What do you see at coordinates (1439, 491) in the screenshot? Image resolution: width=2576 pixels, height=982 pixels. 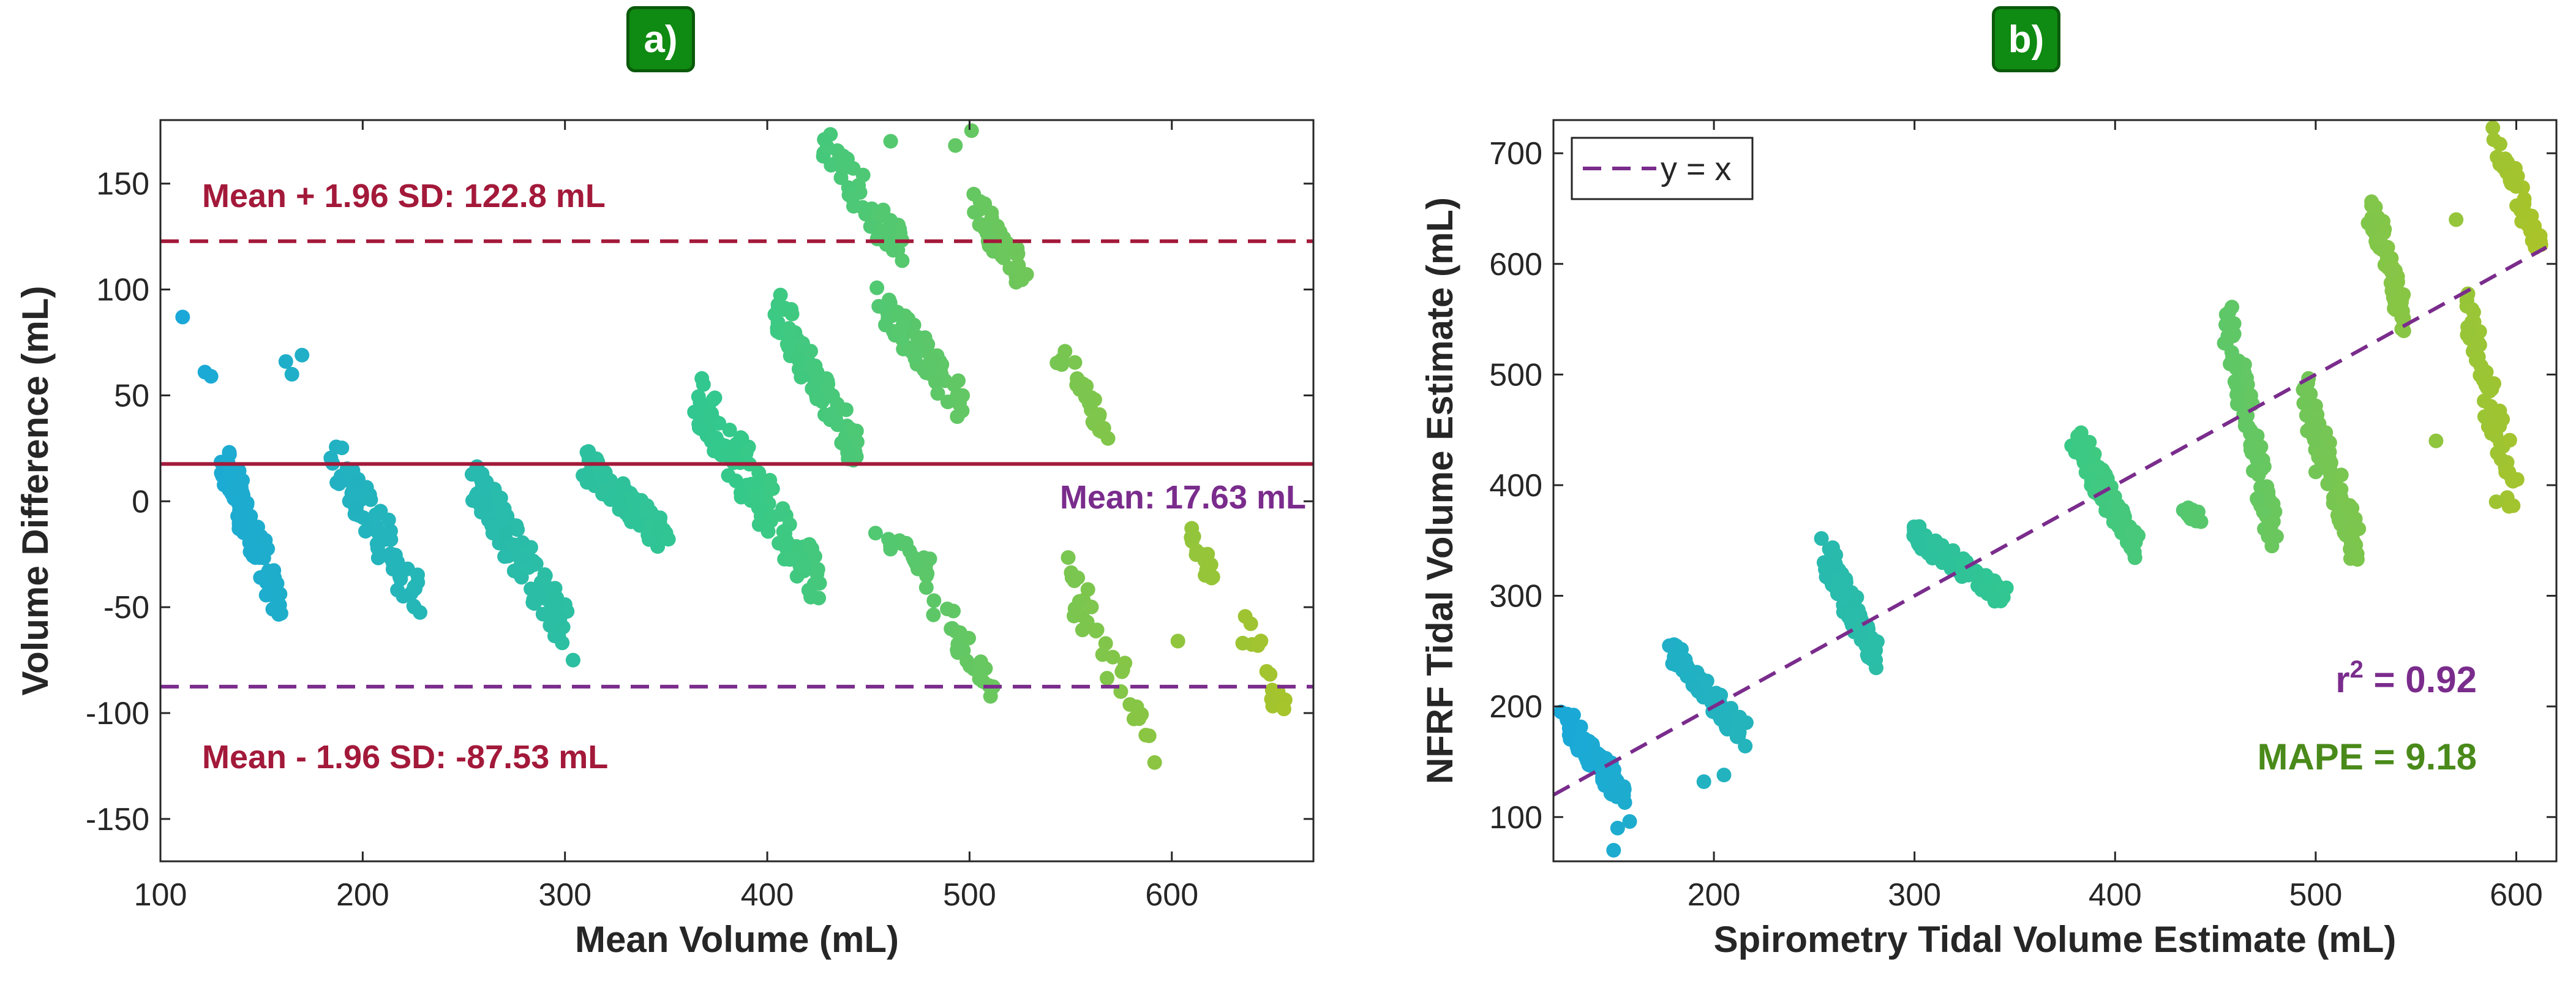 I see `y-axis-label: NFRF Tidal Volume Estimate (mL)` at bounding box center [1439, 491].